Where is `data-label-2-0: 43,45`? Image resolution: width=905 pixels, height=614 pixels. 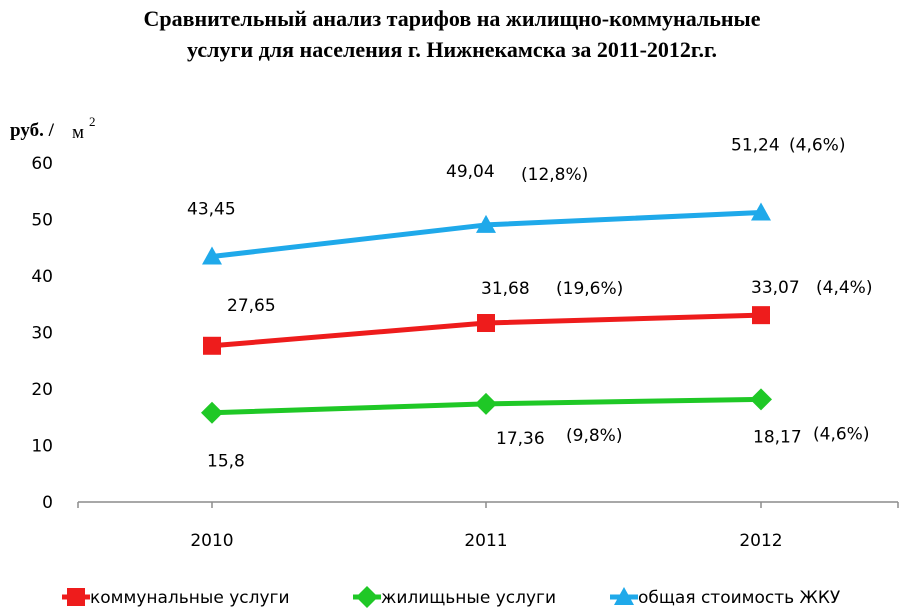 data-label-2-0: 43,45 is located at coordinates (211, 210).